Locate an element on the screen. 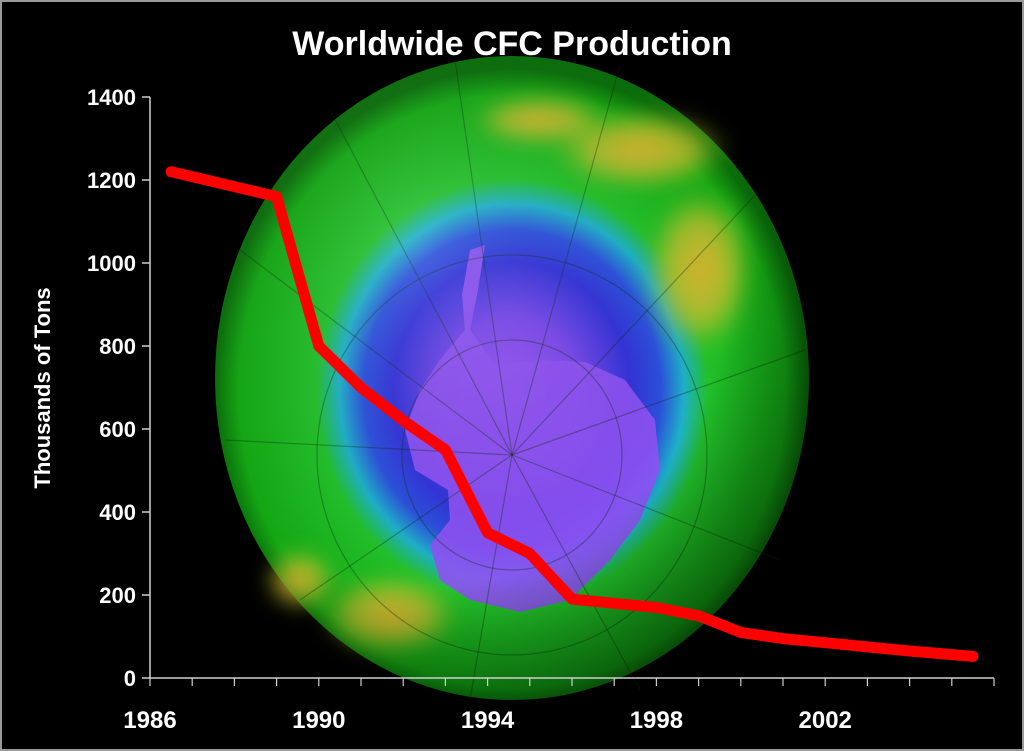 Image resolution: width=1024 pixels, height=751 pixels. y-tick-label: 1400 is located at coordinates (111, 97).